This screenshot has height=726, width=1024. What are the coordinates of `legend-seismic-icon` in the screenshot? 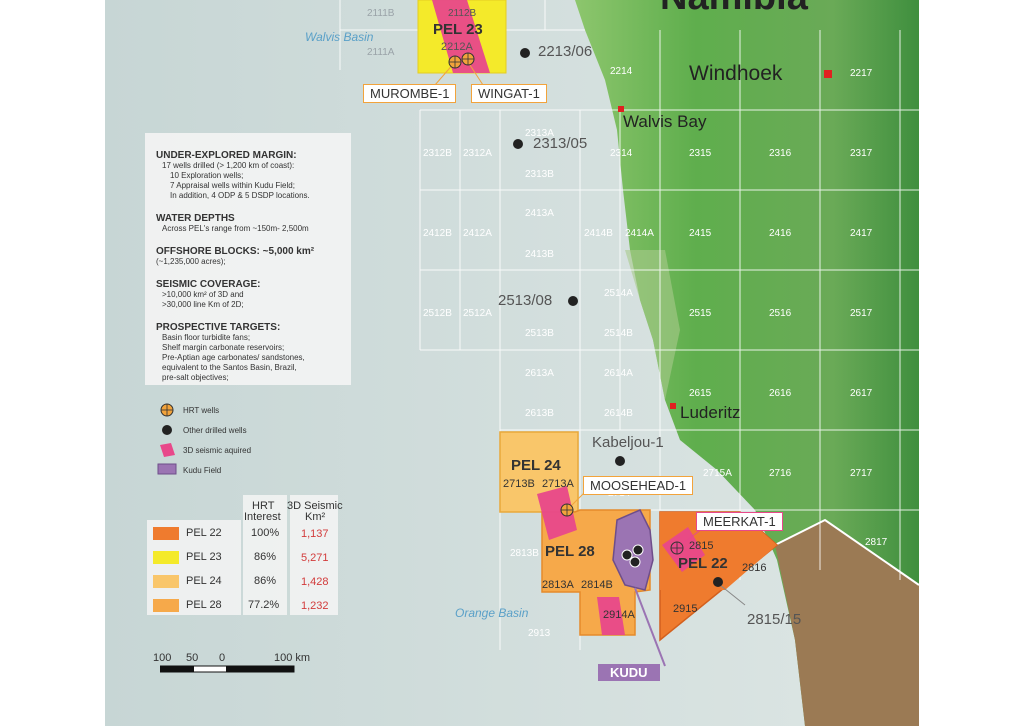 It's located at (167, 450).